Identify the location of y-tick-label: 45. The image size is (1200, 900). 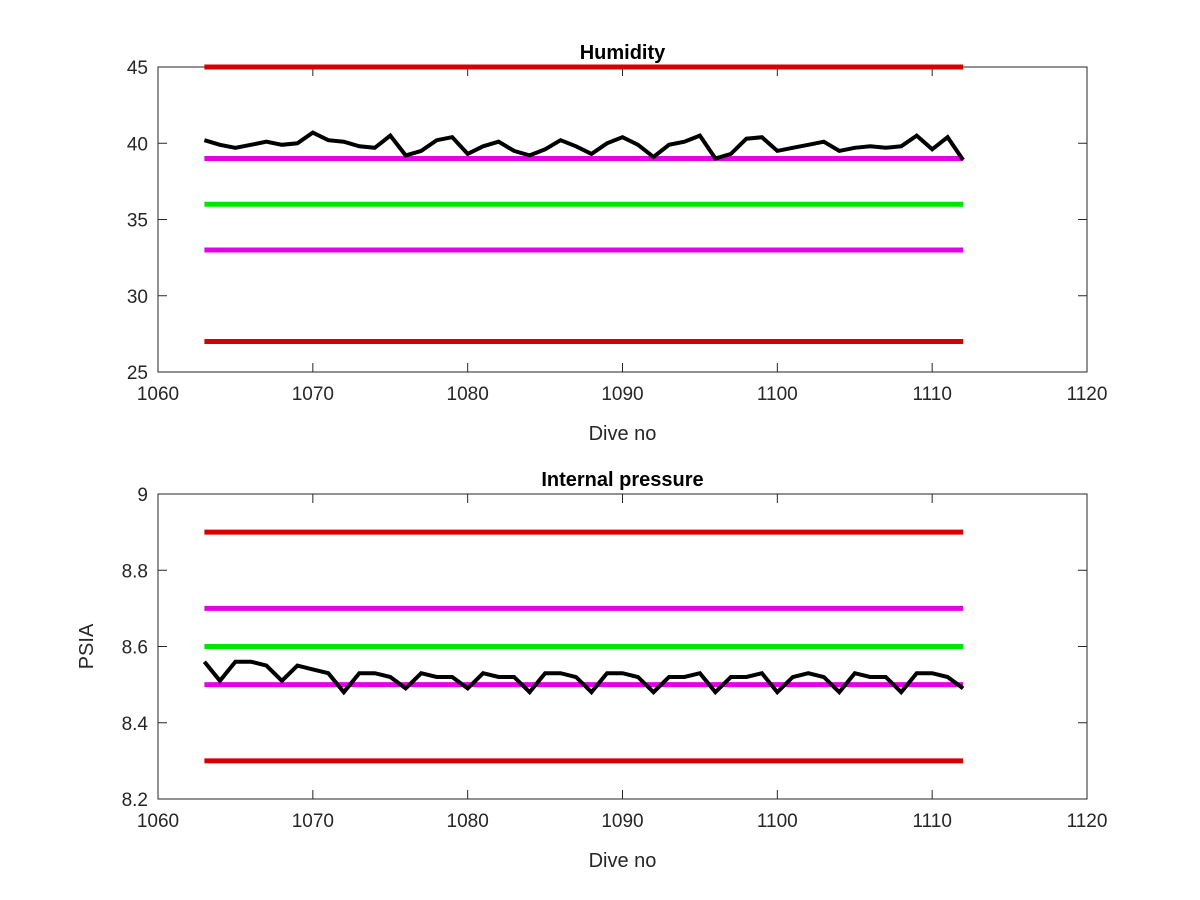
(137, 68).